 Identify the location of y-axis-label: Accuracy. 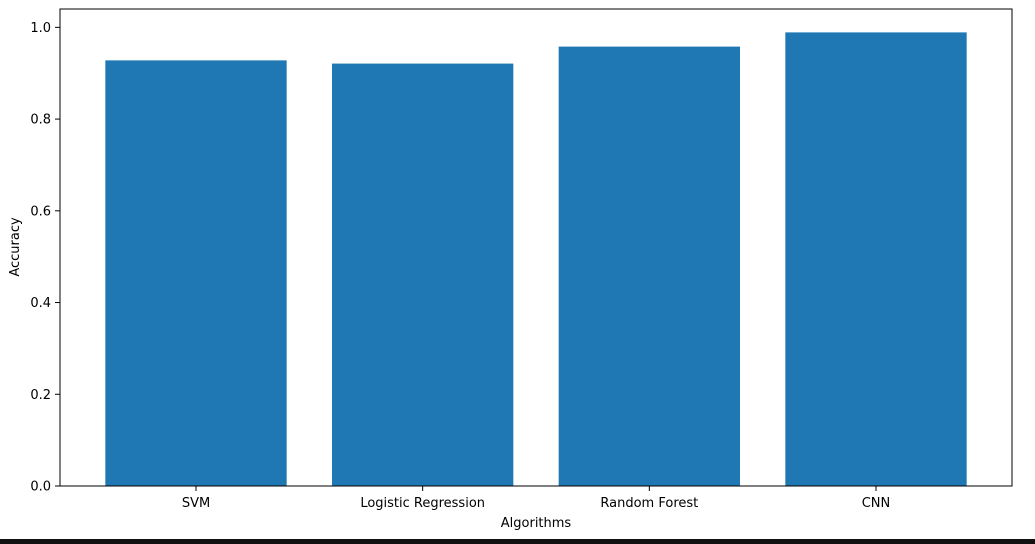
(15, 247).